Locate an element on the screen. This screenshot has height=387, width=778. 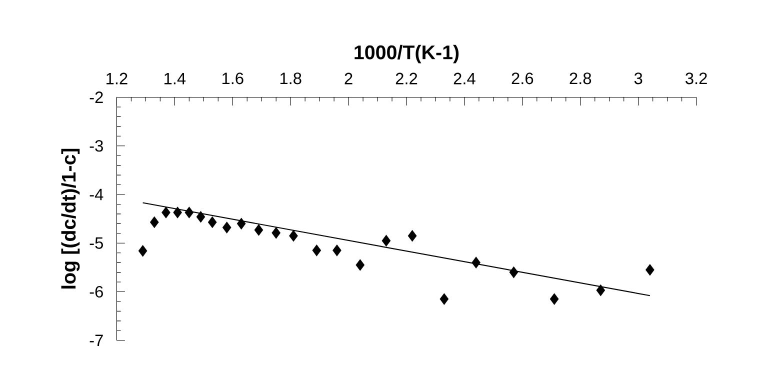
y-tick-label: -2 is located at coordinates (96, 97).